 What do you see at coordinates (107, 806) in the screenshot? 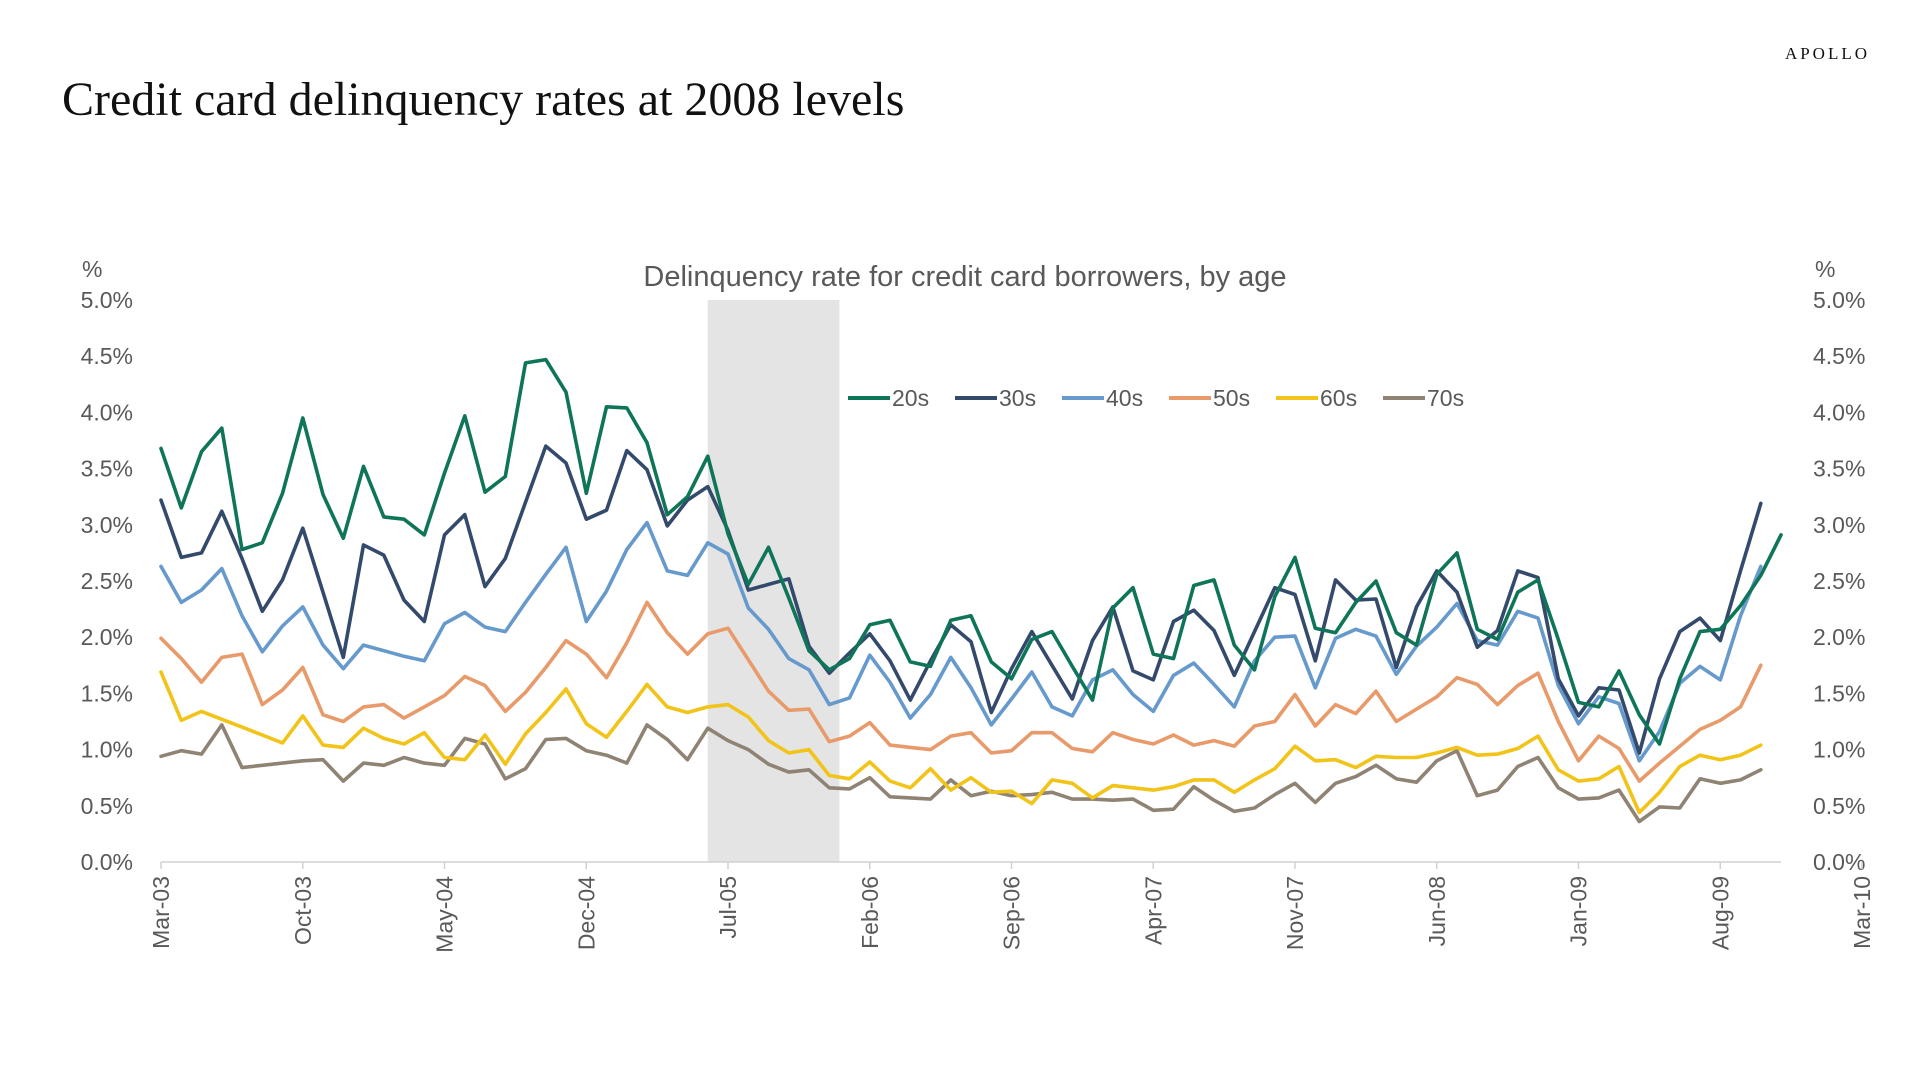
I see `y-tick-left: 0.5%` at bounding box center [107, 806].